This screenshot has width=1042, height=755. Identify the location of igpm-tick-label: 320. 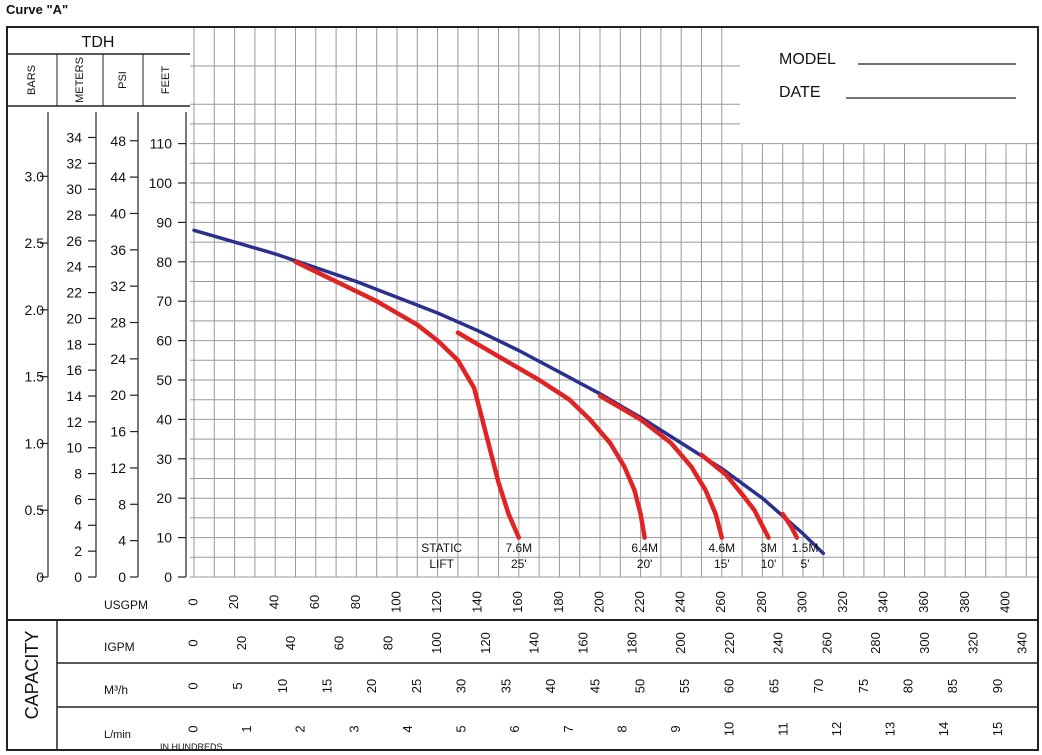
(973, 643).